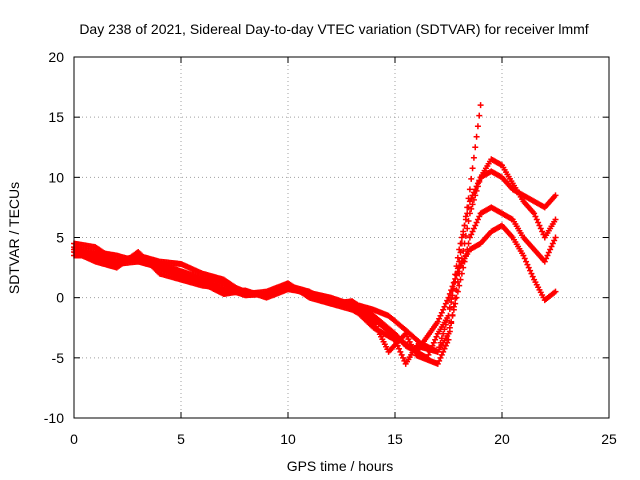 This screenshot has height=480, width=640. Describe the element at coordinates (288, 439) in the screenshot. I see `x-tick-label: 10` at that location.